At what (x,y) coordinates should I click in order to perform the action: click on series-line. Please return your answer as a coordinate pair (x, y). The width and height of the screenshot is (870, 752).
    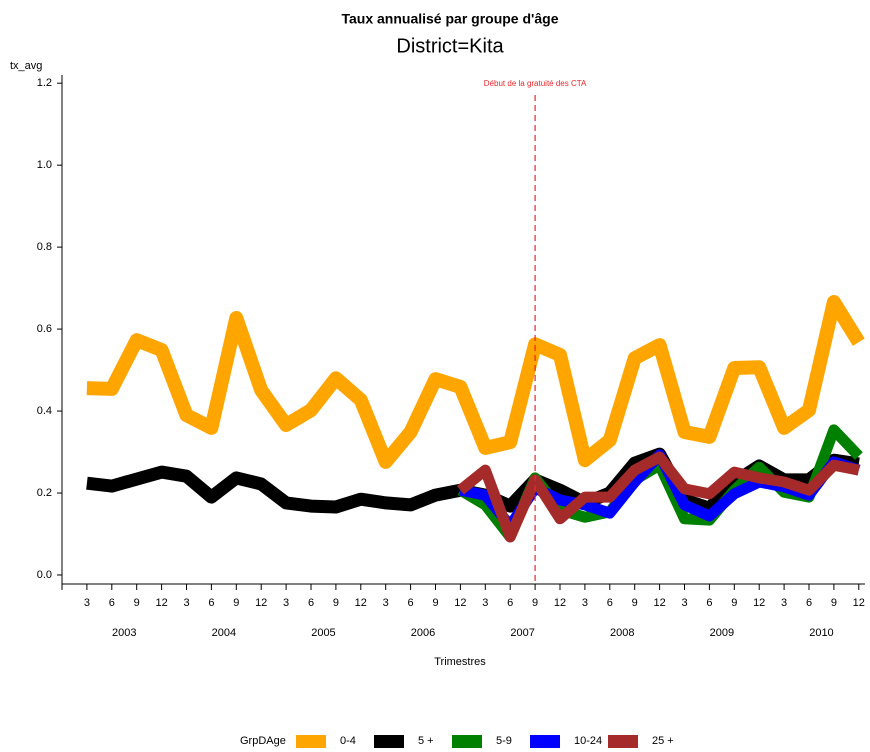
    Looking at the image, I should click on (658, 497).